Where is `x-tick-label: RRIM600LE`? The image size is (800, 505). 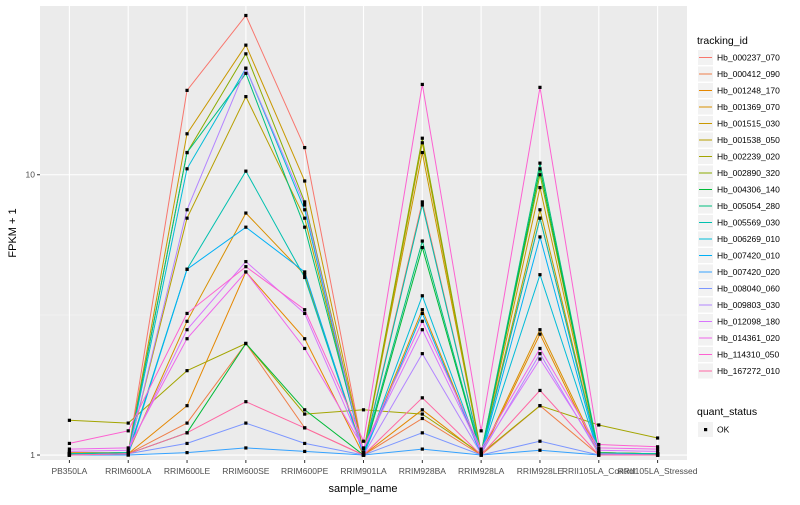
x-tick-label: RRIM600LE is located at coordinates (187, 471).